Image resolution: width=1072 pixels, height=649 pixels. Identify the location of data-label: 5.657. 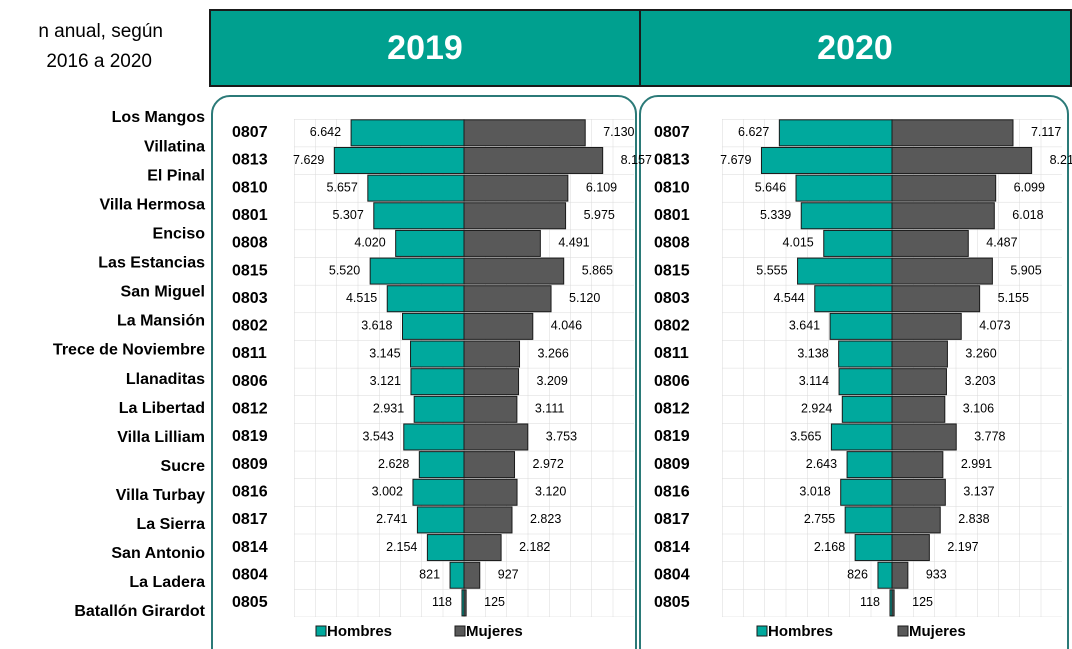
(342, 187).